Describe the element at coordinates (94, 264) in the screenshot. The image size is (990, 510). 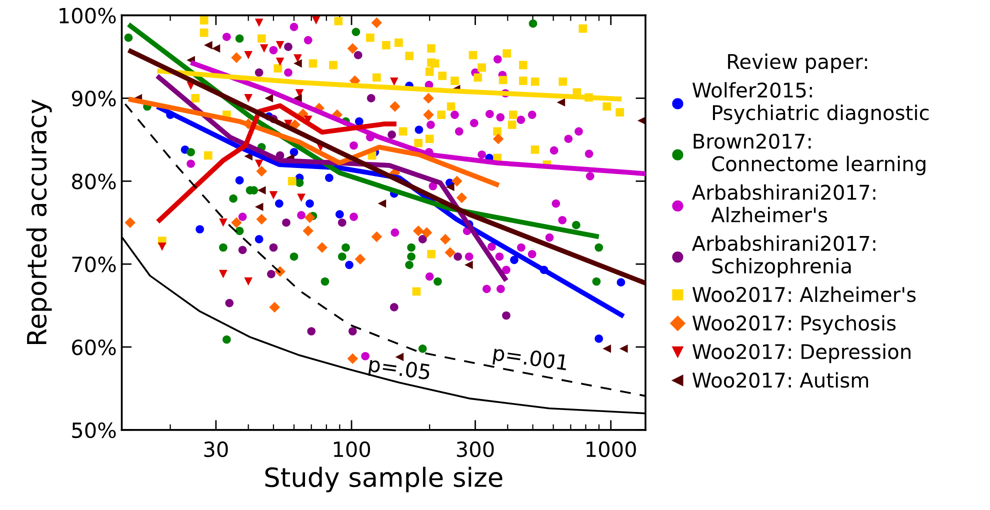
I see `y-tick-label: 70%` at that location.